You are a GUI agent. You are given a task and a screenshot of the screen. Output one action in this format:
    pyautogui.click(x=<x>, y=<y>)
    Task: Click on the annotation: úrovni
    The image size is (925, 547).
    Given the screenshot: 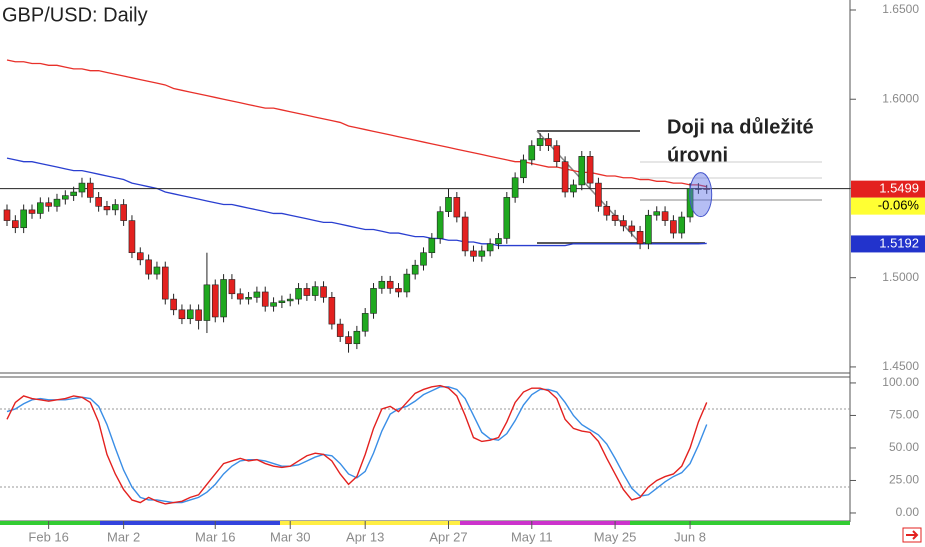 What is the action you would take?
    pyautogui.click(x=697, y=155)
    